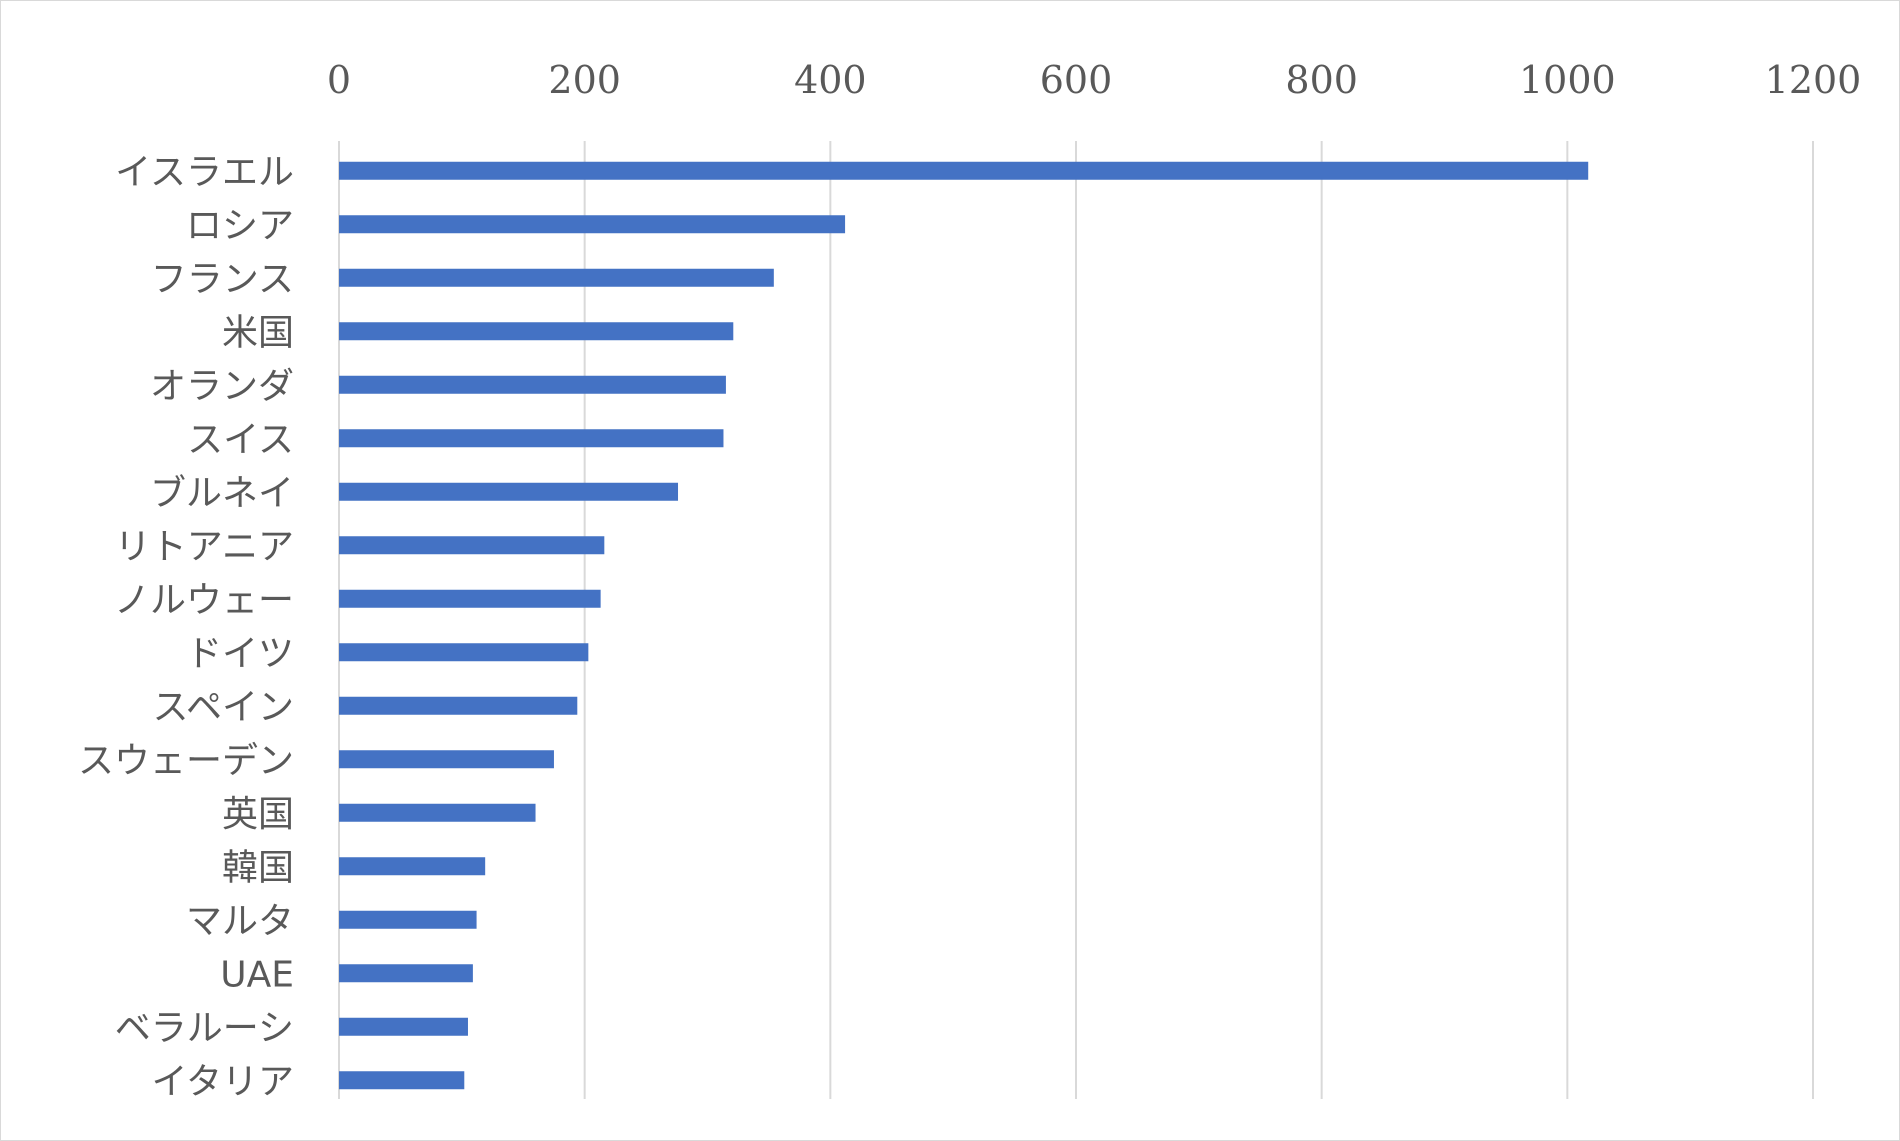 Image resolution: width=1900 pixels, height=1141 pixels. What do you see at coordinates (1321, 80) in the screenshot?
I see `x-tick-label: 800` at bounding box center [1321, 80].